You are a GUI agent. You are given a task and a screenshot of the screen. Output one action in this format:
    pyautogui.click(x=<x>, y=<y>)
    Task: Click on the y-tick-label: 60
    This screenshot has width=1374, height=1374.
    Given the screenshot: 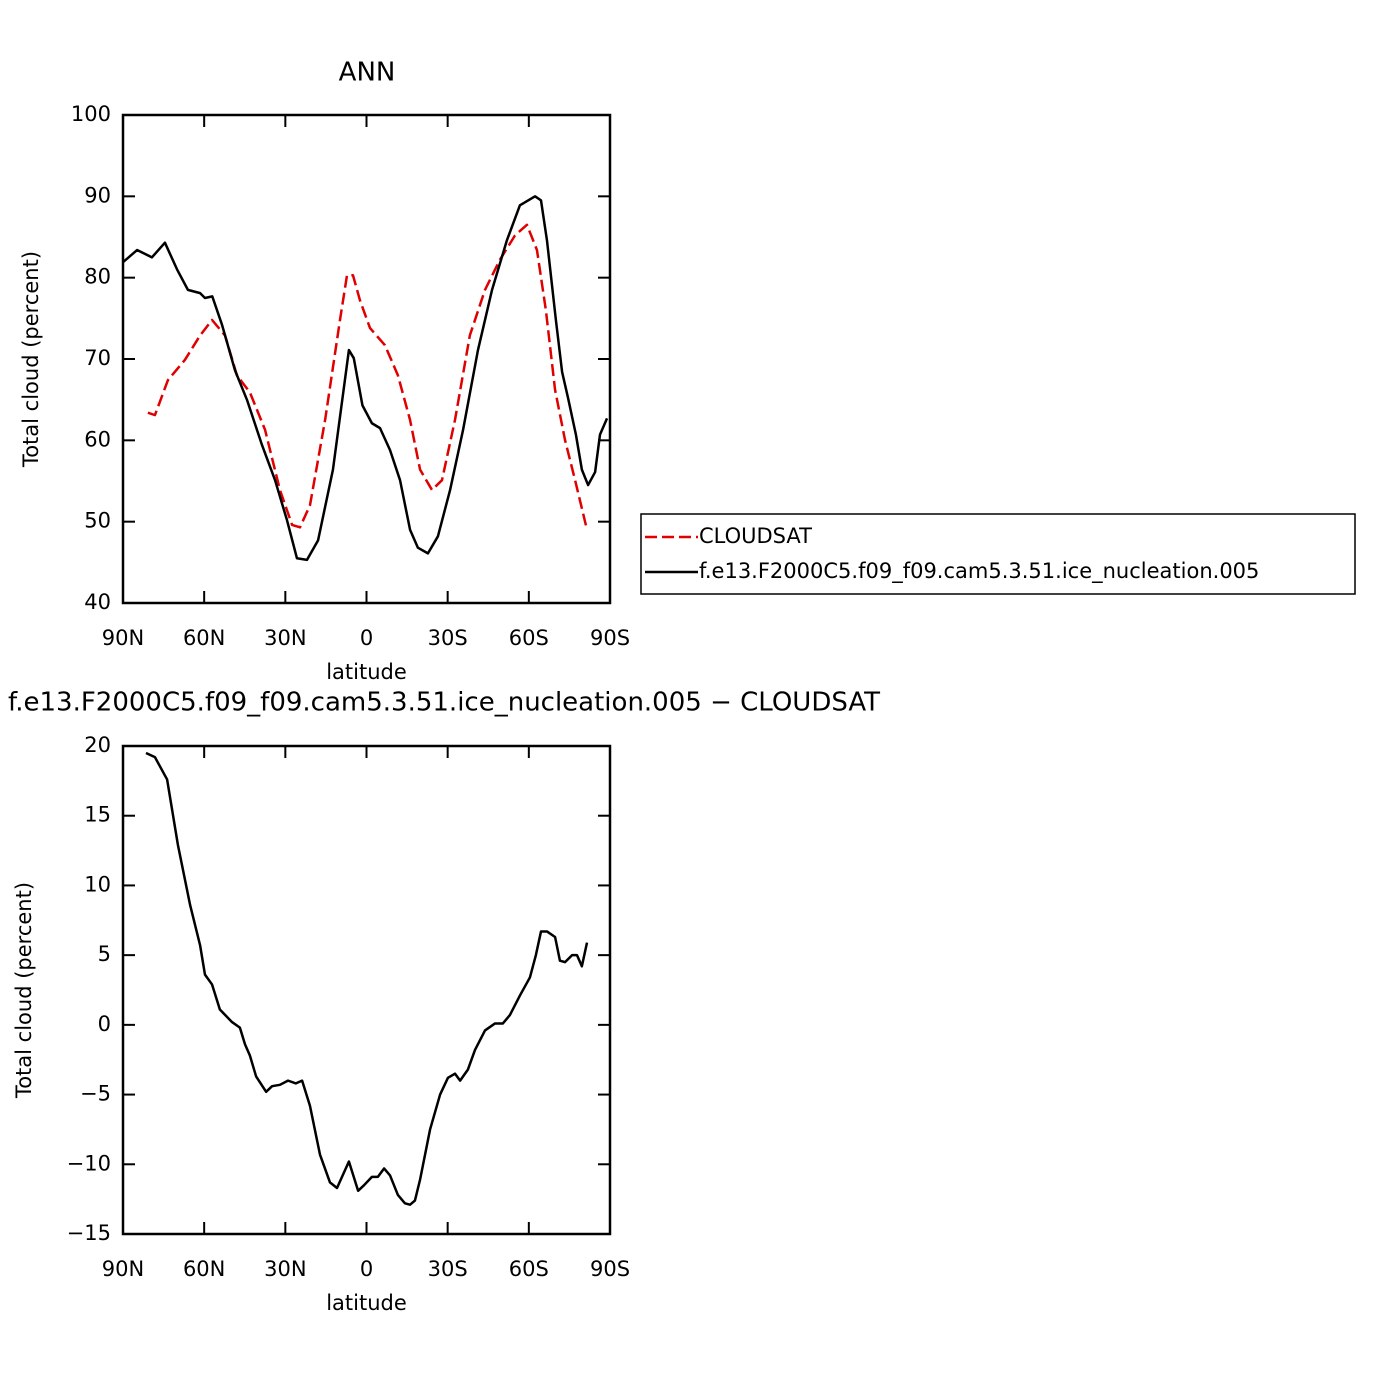 What is the action you would take?
    pyautogui.click(x=97, y=439)
    